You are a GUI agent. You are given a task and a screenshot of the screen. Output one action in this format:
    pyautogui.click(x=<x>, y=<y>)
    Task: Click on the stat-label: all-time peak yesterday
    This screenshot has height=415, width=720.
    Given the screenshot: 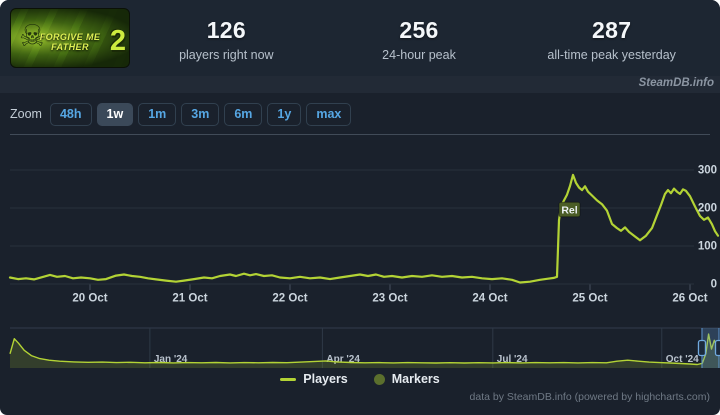 What is the action you would take?
    pyautogui.click(x=611, y=54)
    